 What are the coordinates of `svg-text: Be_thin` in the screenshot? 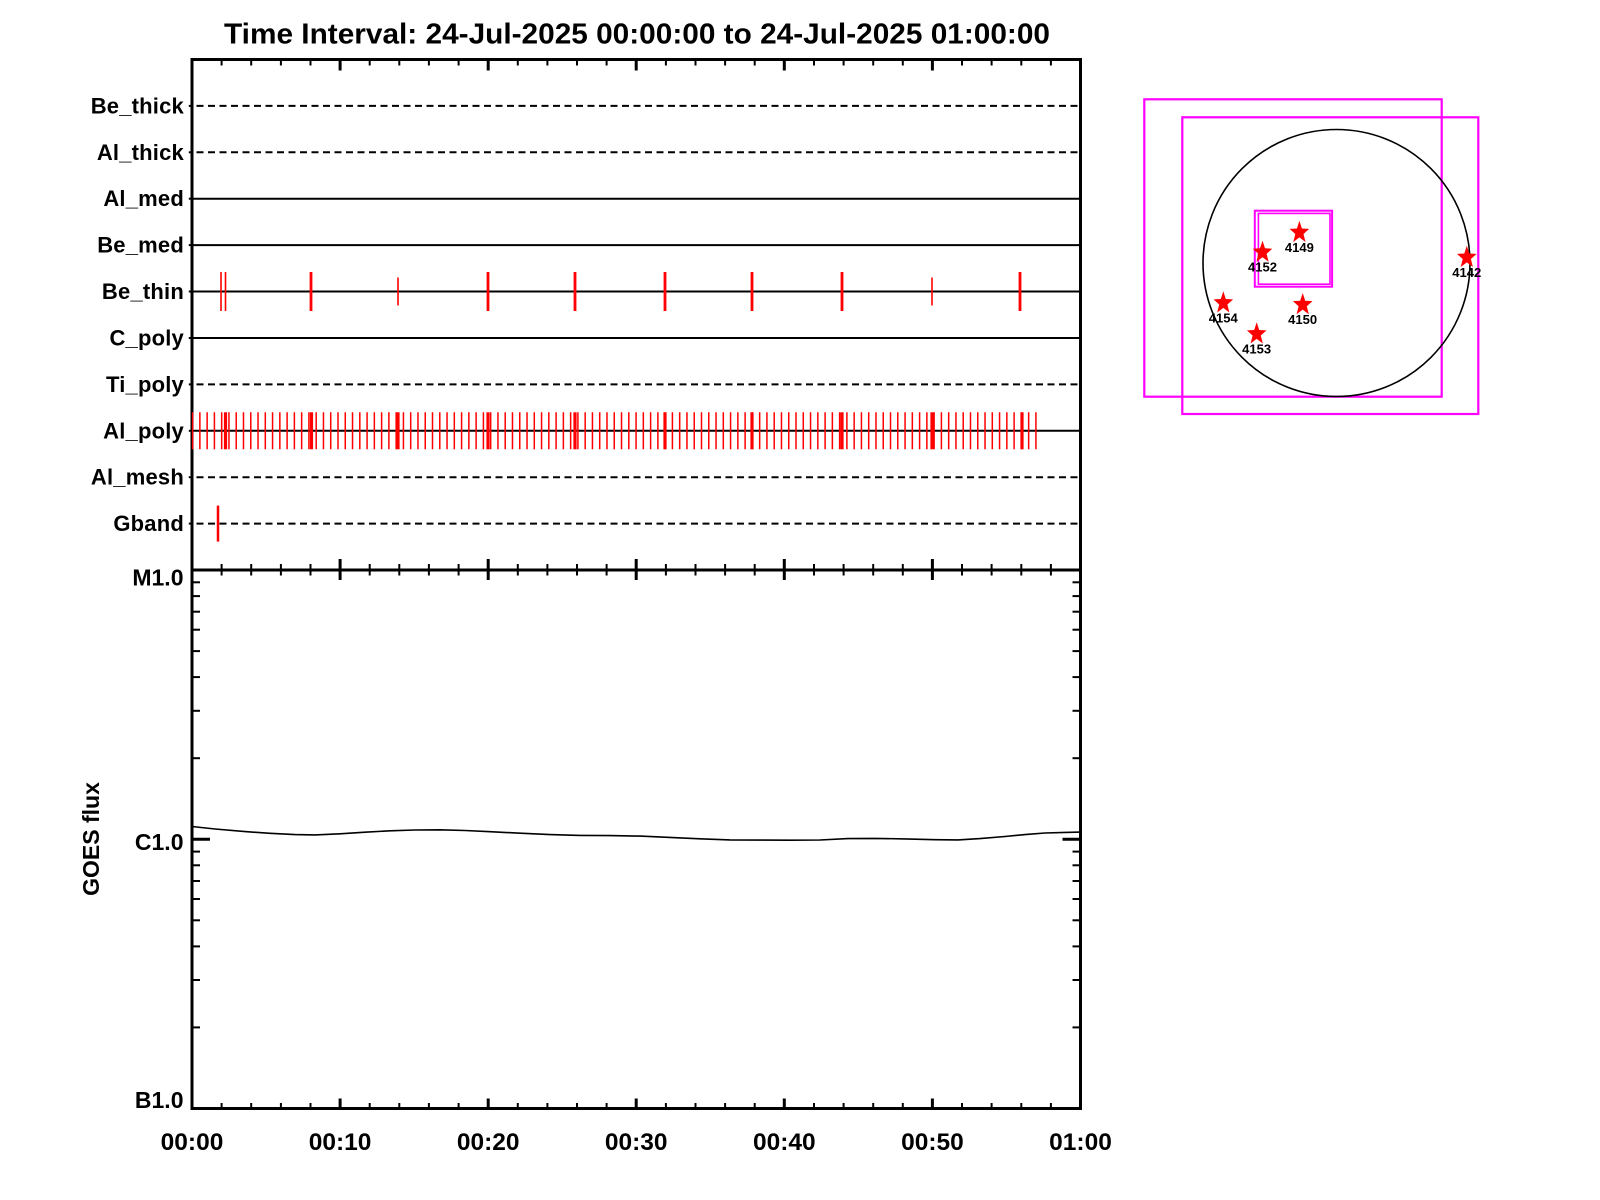 It's located at (143, 291).